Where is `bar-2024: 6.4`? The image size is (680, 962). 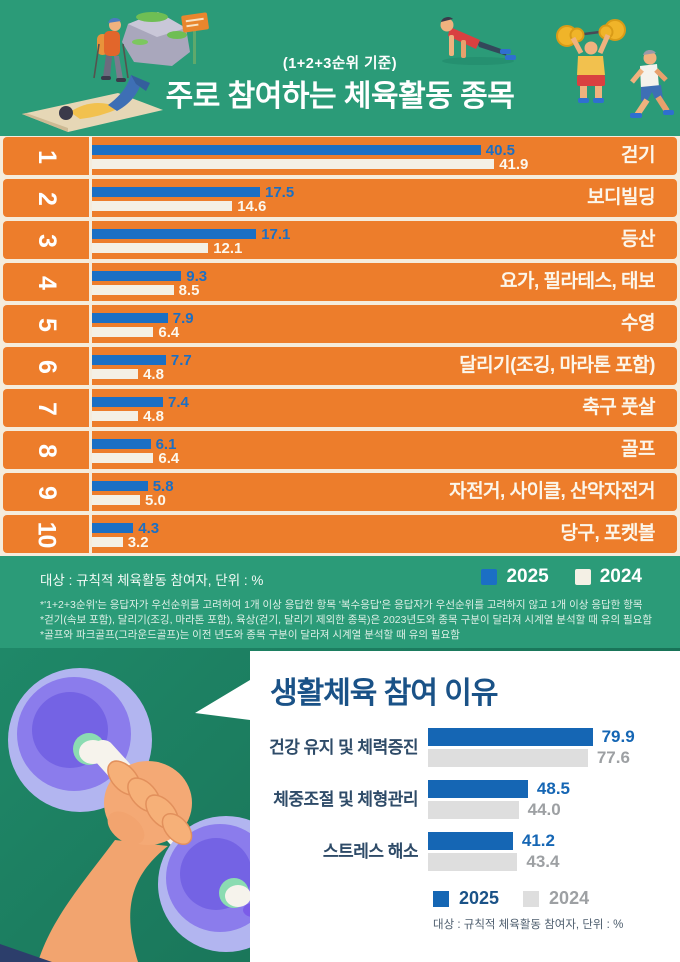
bar-2024: 6.4 is located at coordinates (136, 458).